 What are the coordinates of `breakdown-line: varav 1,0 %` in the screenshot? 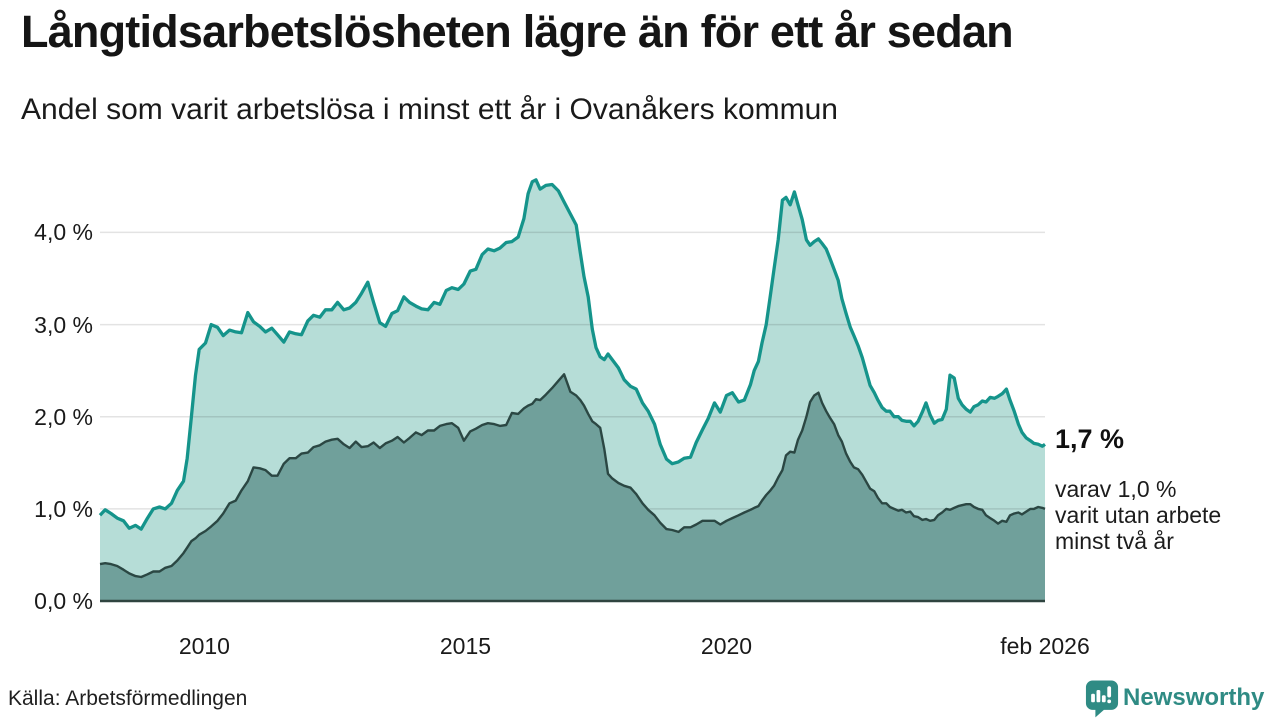 It's located at (1116, 489).